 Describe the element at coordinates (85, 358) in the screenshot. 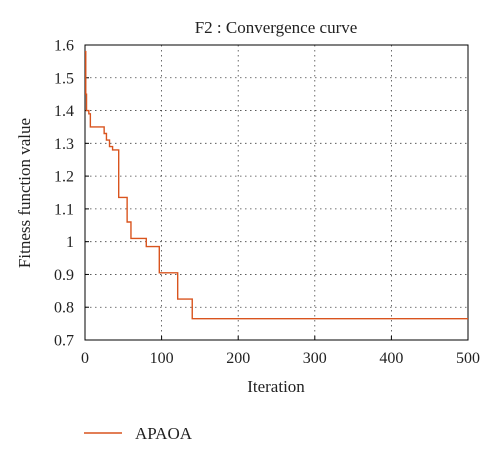

I see `x-tick-label: 0` at that location.